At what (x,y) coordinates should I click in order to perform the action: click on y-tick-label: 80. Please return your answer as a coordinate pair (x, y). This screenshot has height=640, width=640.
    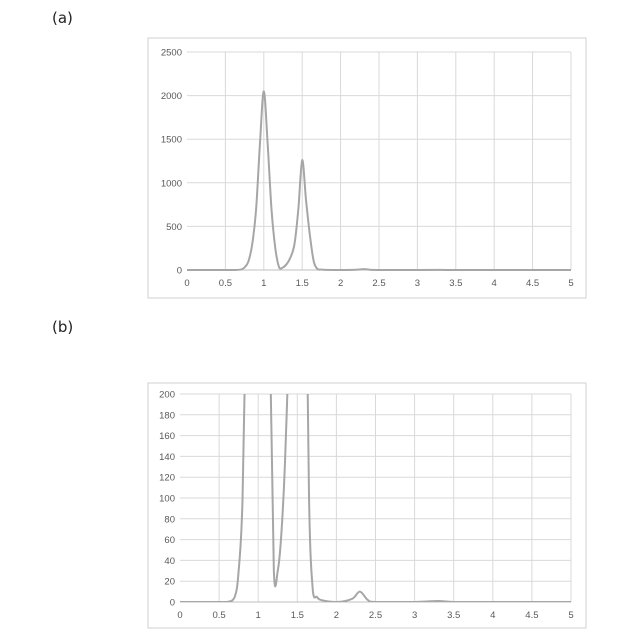
    Looking at the image, I should click on (169, 519).